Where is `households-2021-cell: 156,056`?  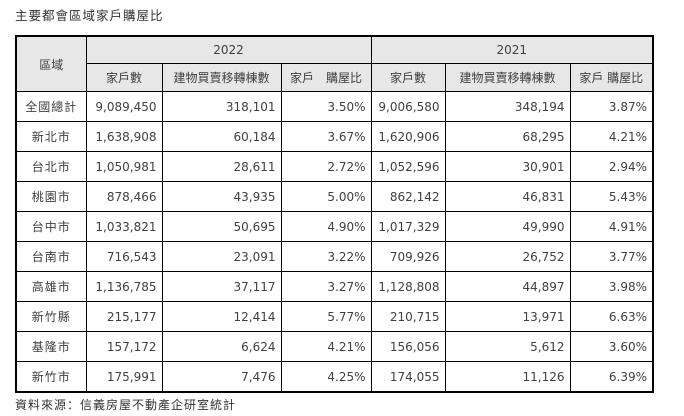
households-2021-cell: 156,056 is located at coordinates (408, 346).